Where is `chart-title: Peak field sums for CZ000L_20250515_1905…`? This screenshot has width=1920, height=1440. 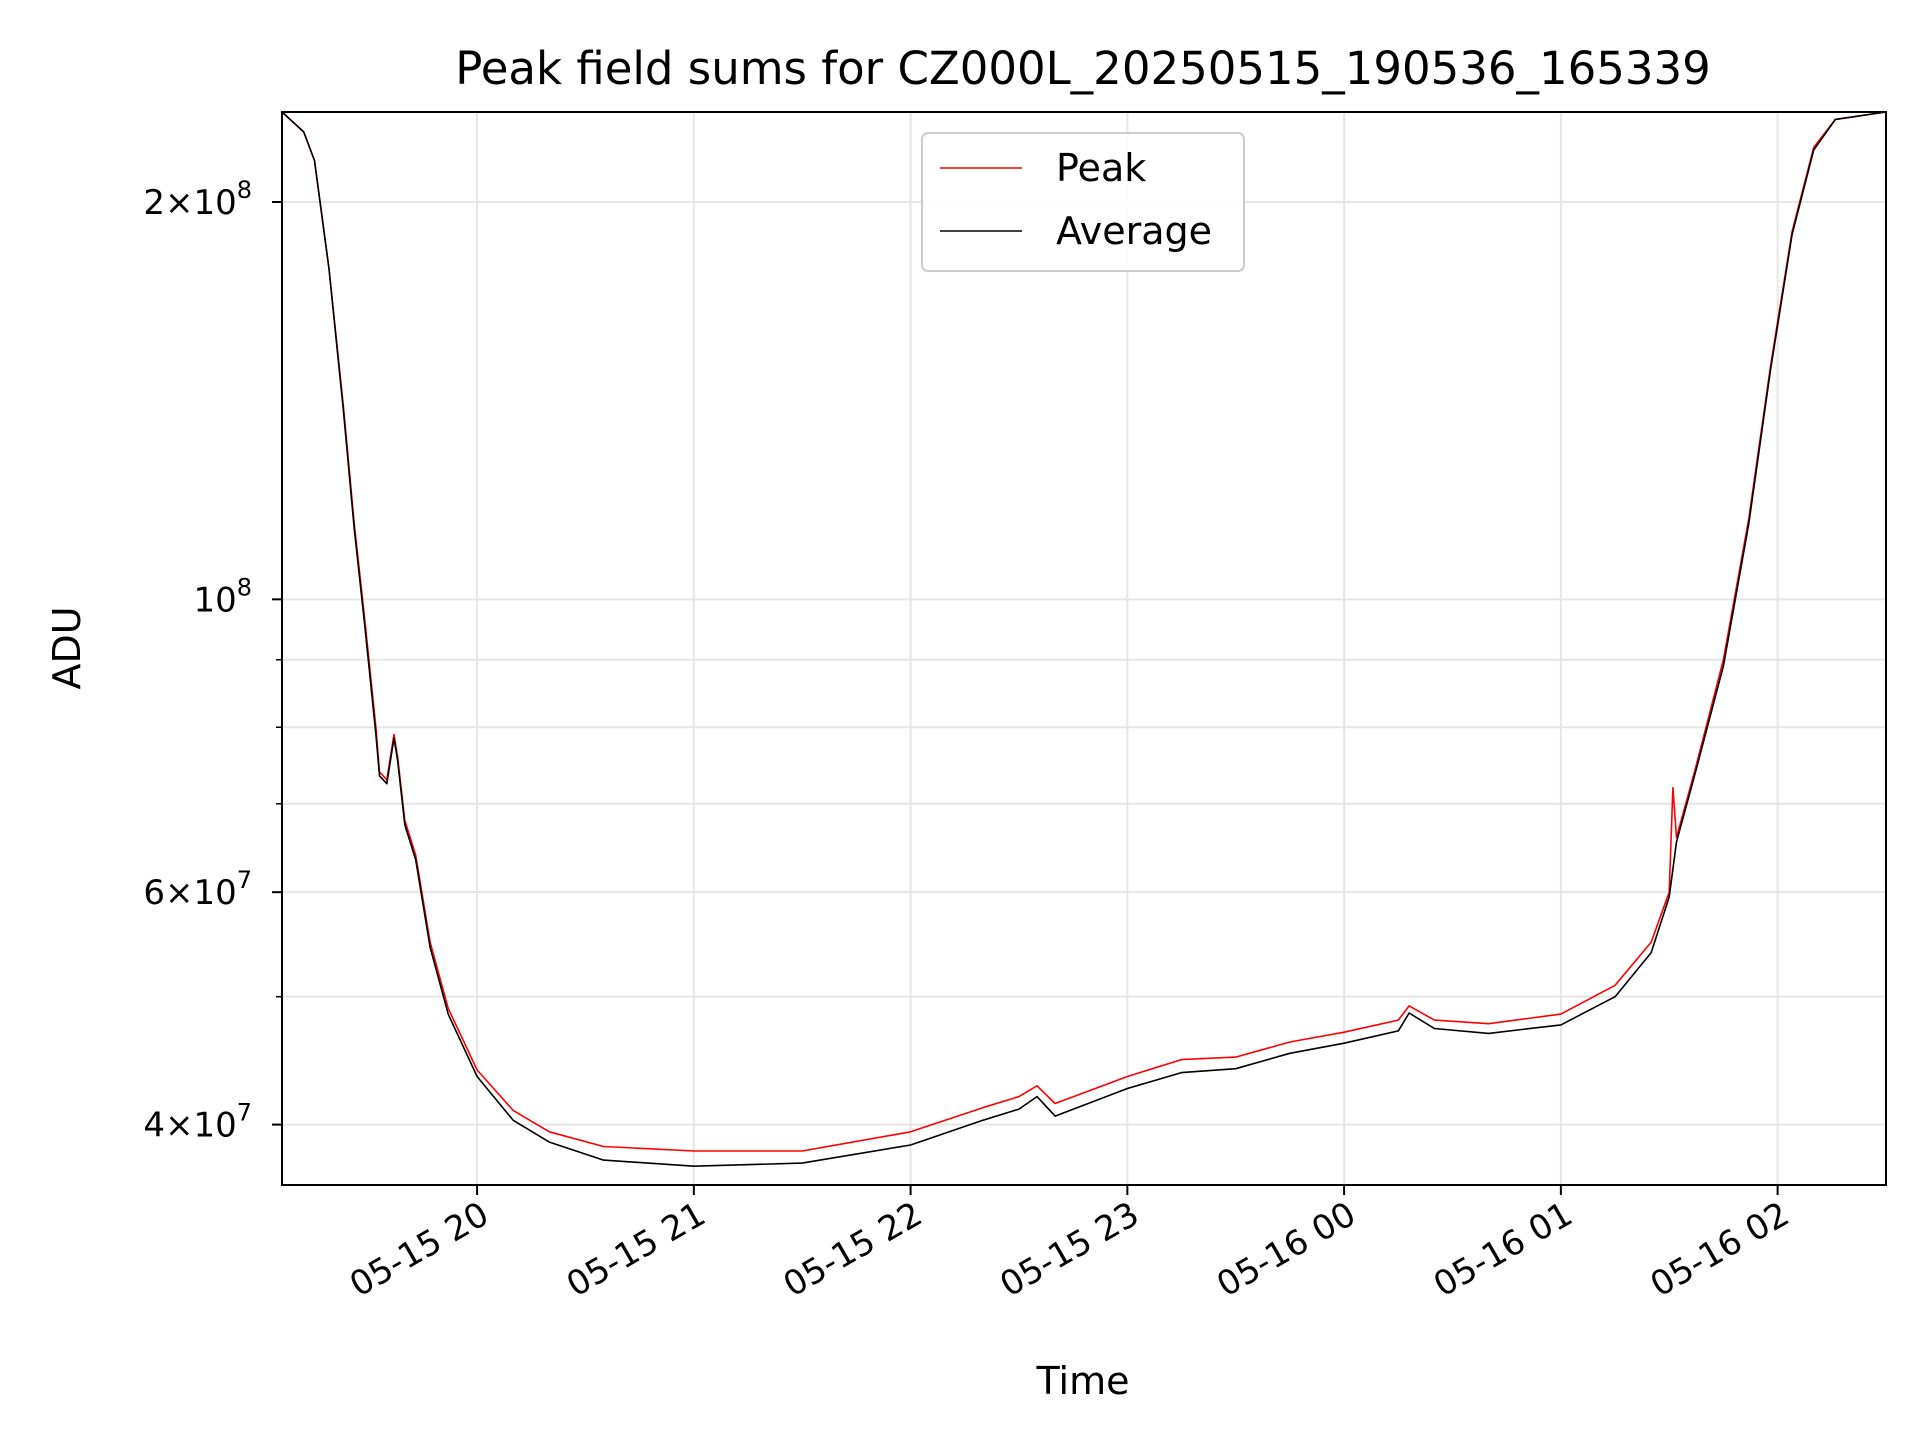 chart-title: Peak field sums for CZ000L_20250515_1905… is located at coordinates (1083, 68).